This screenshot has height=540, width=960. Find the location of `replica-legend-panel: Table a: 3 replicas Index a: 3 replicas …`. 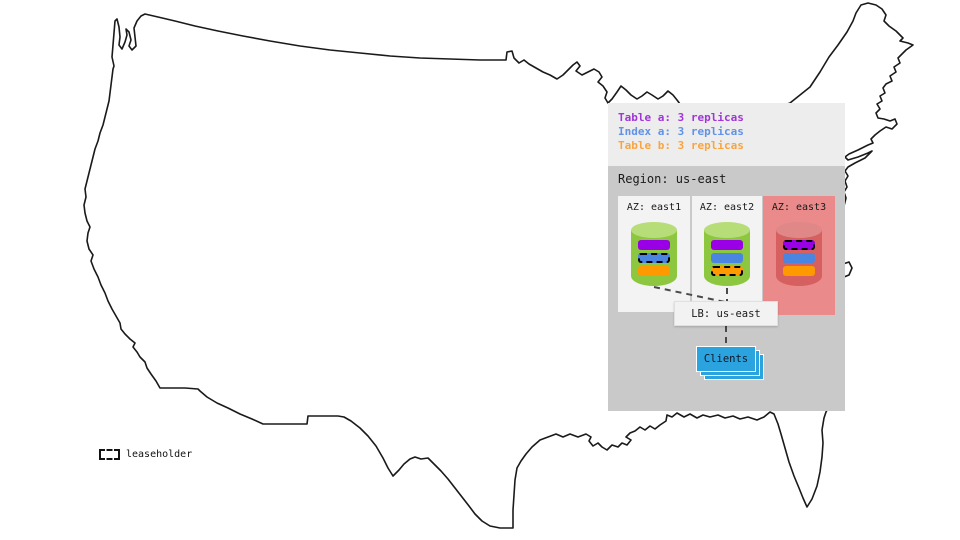

replica-legend-panel: Table a: 3 replicas Index a: 3 replicas … is located at coordinates (726, 134).